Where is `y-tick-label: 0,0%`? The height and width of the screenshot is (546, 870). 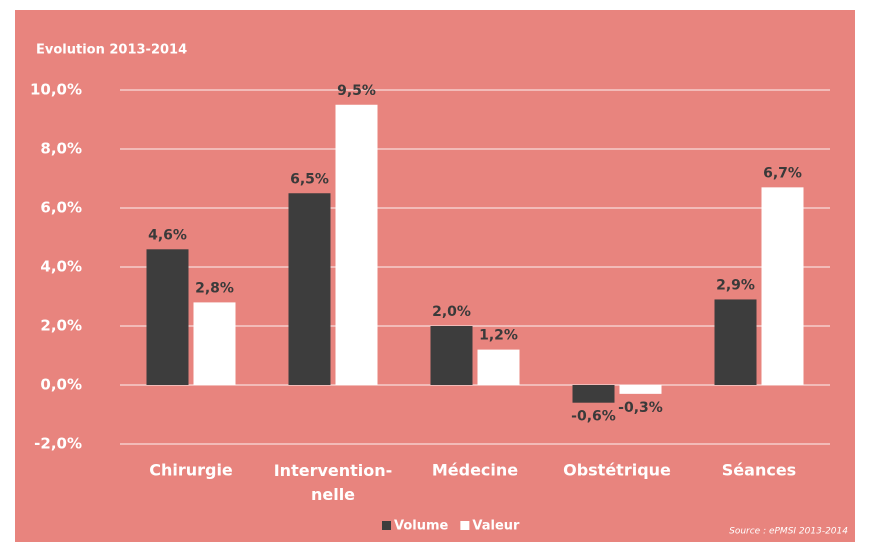 y-tick-label: 0,0% is located at coordinates (61, 385).